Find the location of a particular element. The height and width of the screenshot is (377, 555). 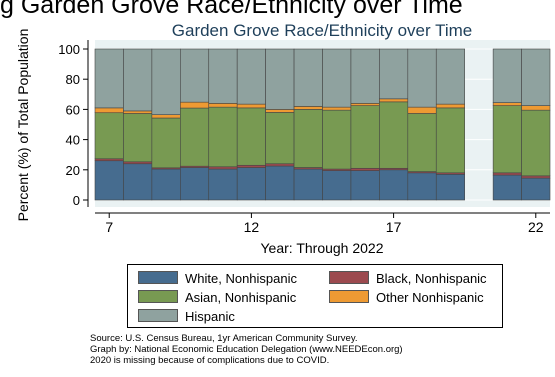

x-tick-label: 17 is located at coordinates (394, 227).